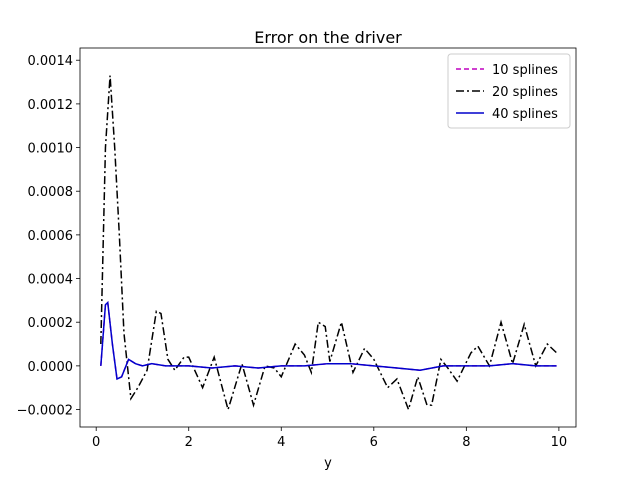 The width and height of the screenshot is (640, 480). I want to click on y-tick-label: 0.0008, so click(51, 192).